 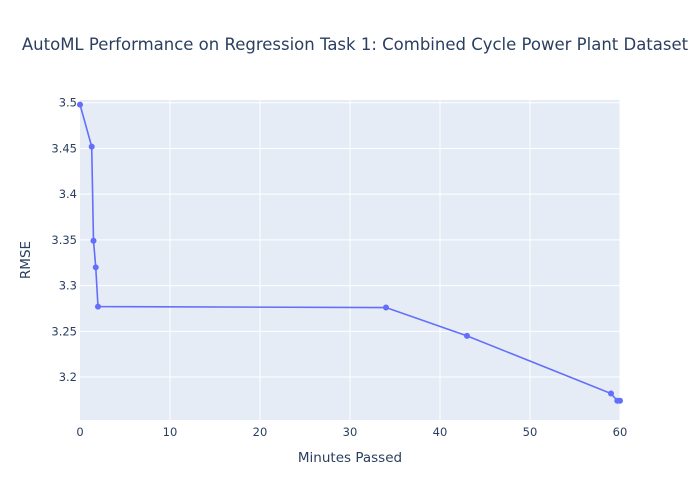 What do you see at coordinates (530, 432) in the screenshot?
I see `x-tick-label: 50` at bounding box center [530, 432].